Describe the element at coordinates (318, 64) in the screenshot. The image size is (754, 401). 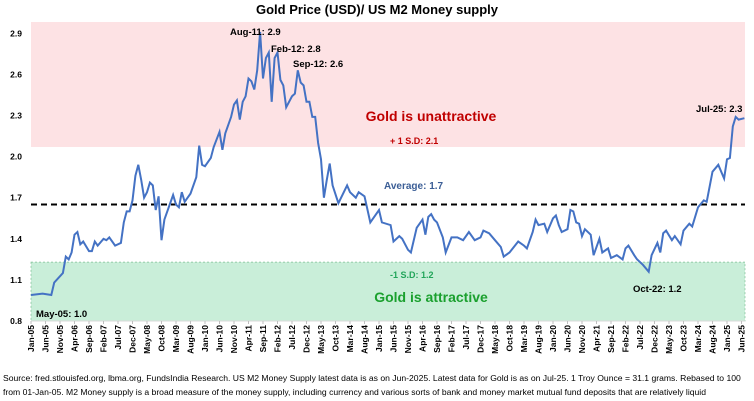
I see `annotation-sep12: Sep-12: 2.6` at that location.